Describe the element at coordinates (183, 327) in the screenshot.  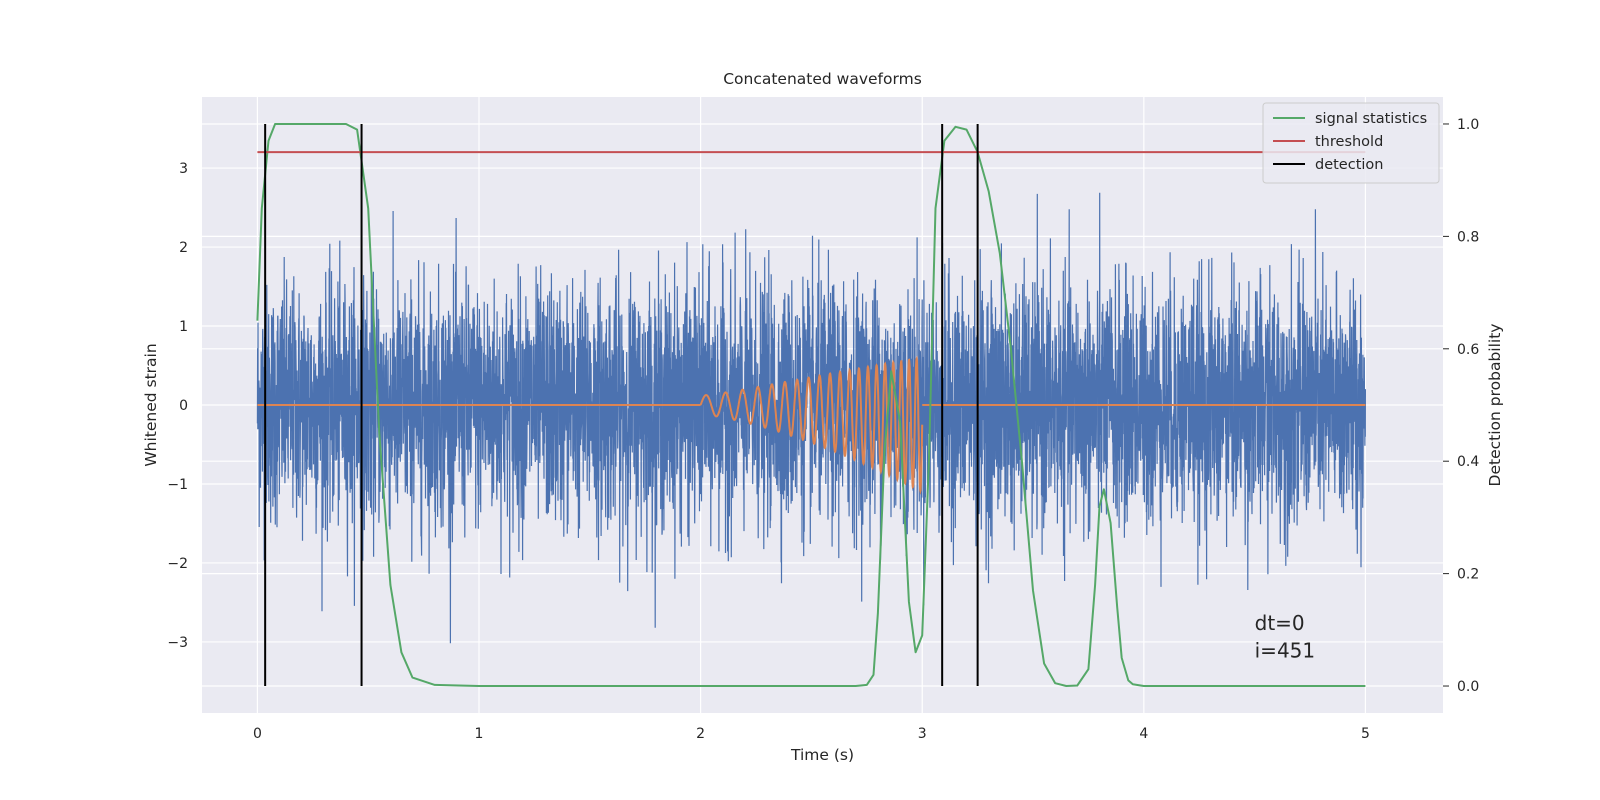
I see `y-tick-label: 1` at that location.